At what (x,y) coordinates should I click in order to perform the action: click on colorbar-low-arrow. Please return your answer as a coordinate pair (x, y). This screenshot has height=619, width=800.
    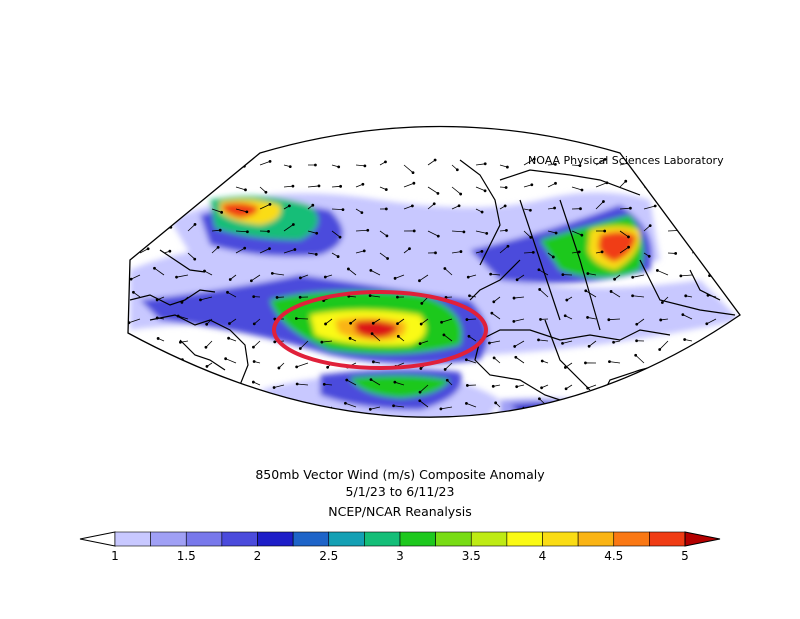
    Looking at the image, I should click on (97, 539).